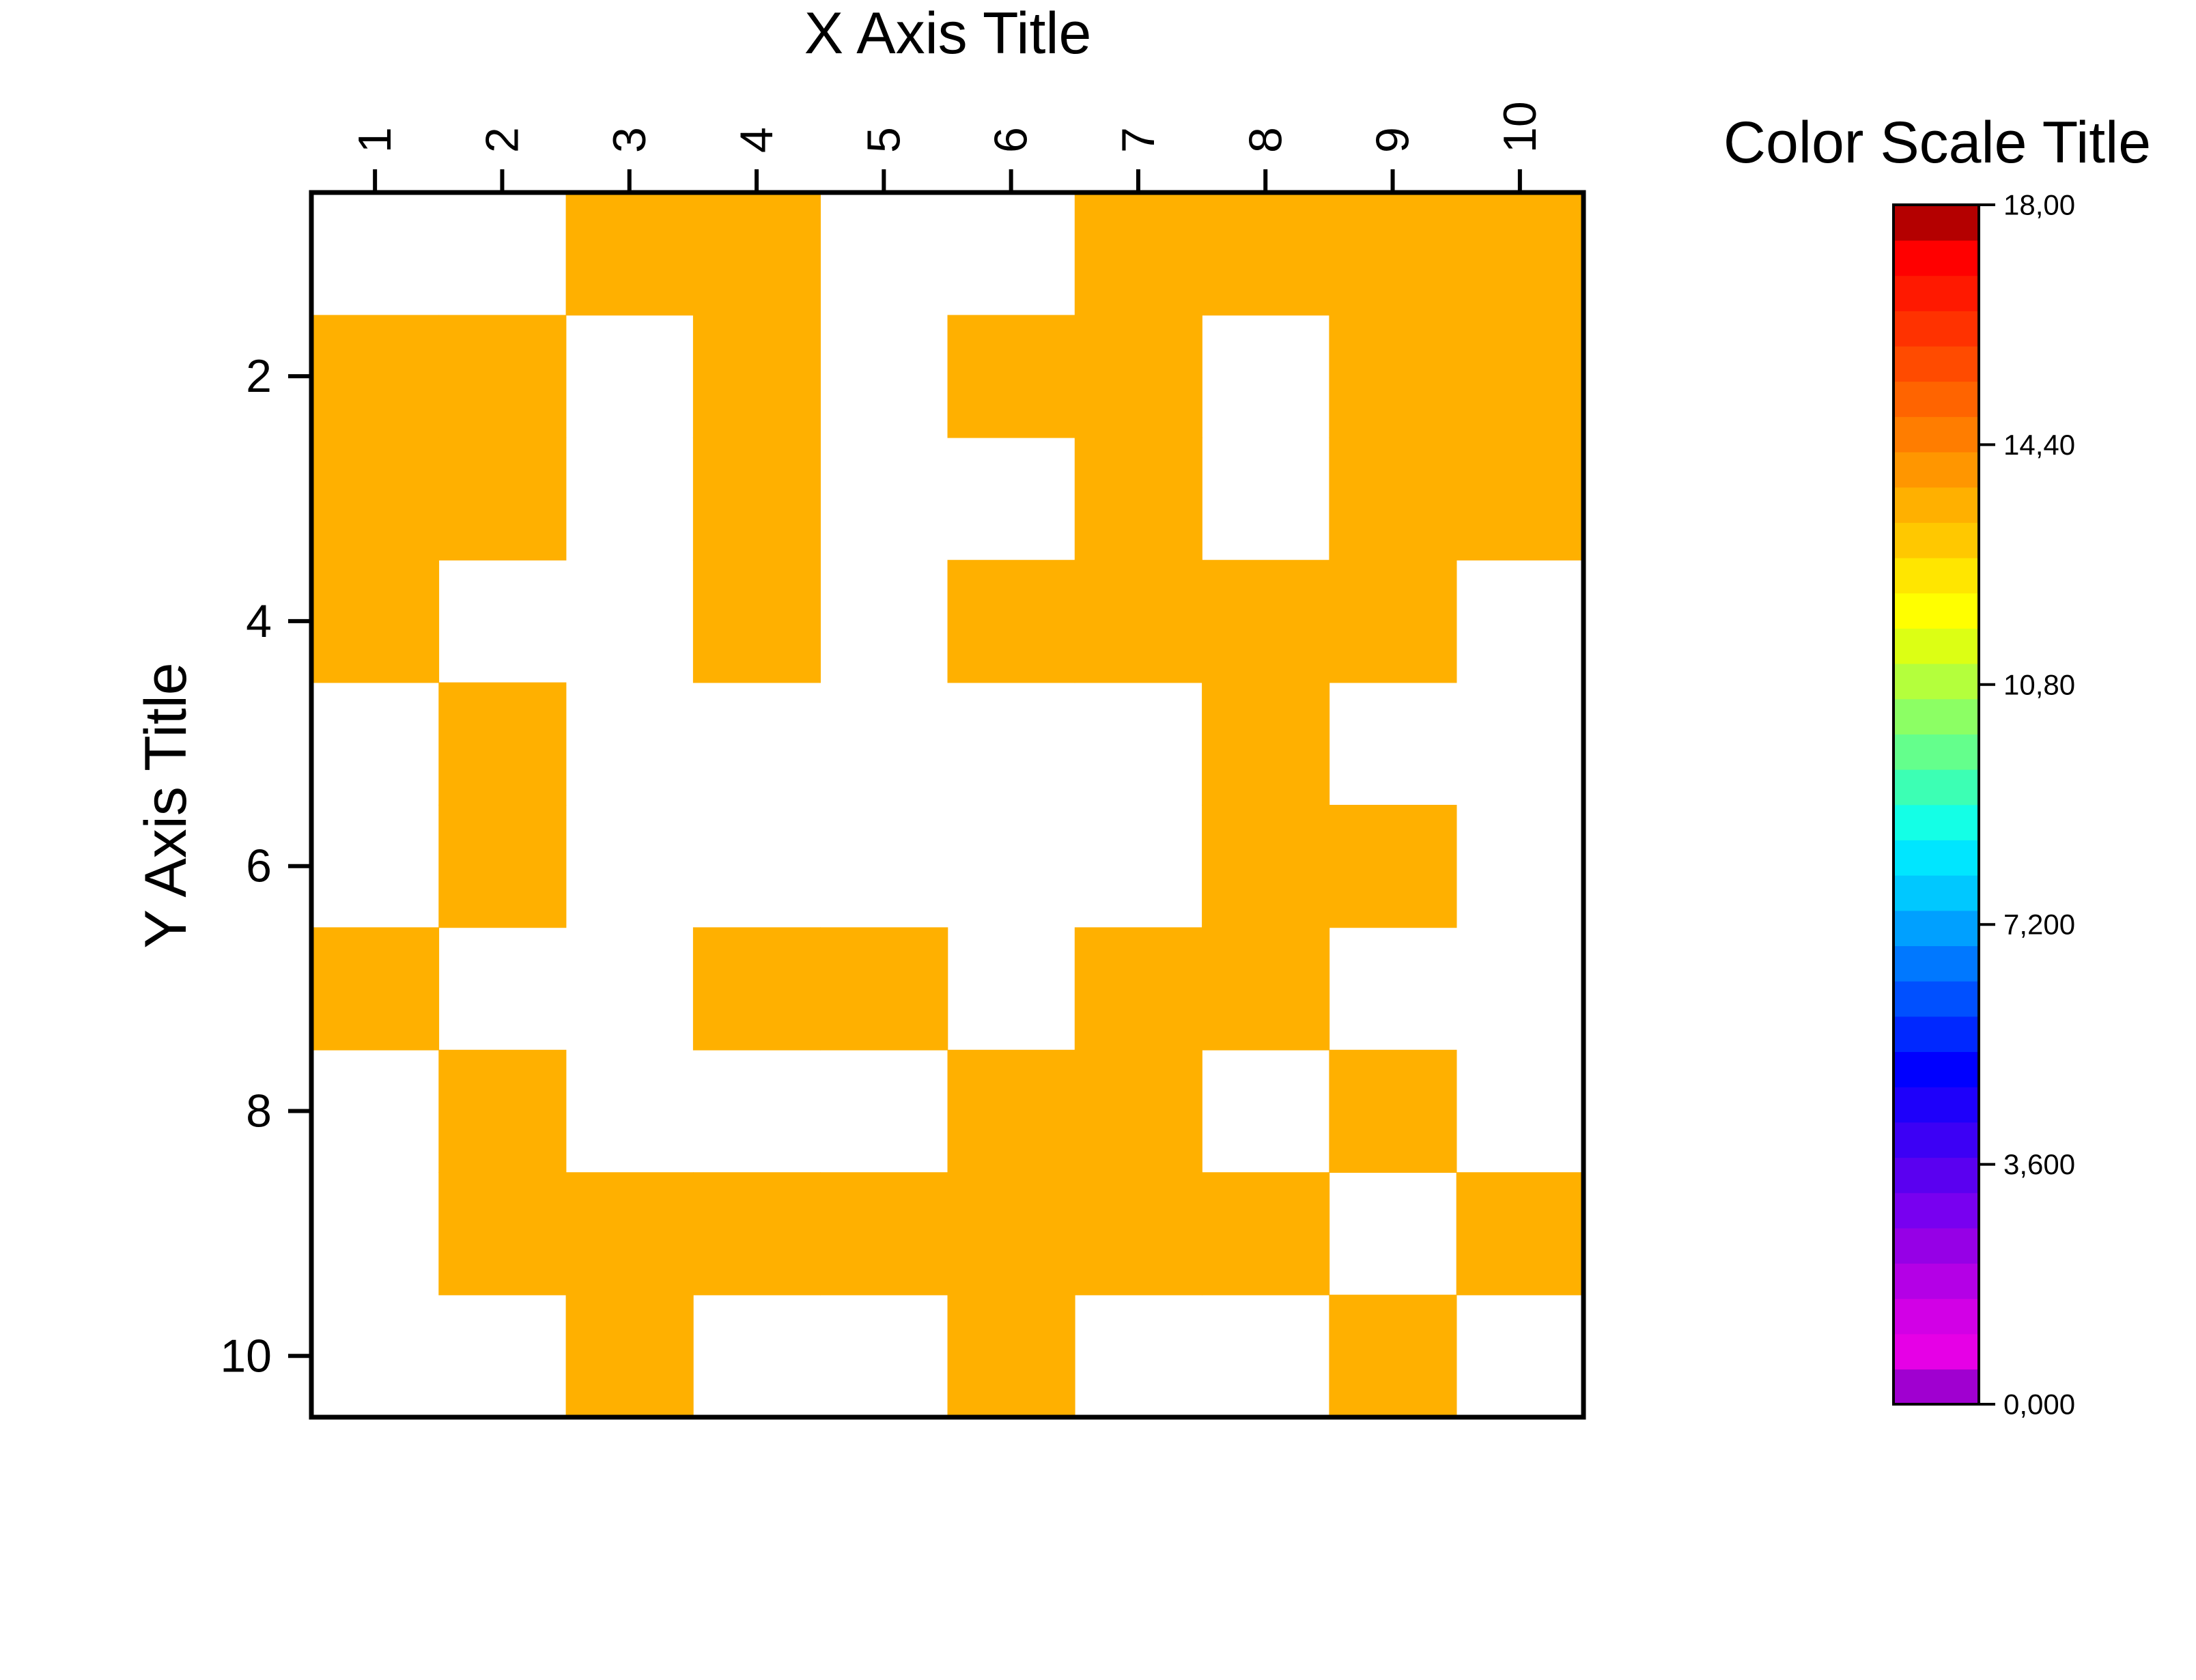  I want to click on color-scale-tick-label: 0,000, so click(2039, 1405).